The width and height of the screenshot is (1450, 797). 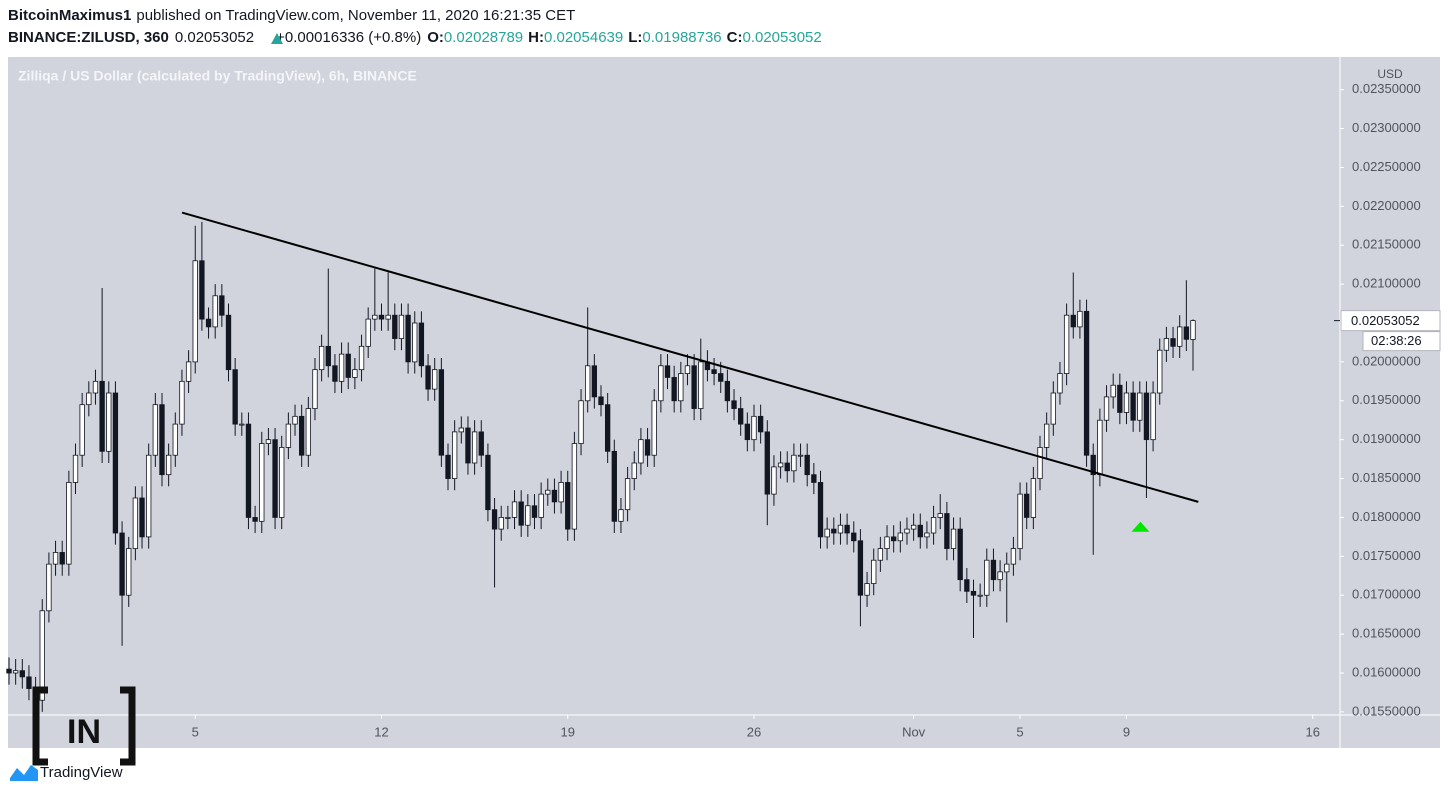 I want to click on watermark-logo: IN, so click(x=84, y=726).